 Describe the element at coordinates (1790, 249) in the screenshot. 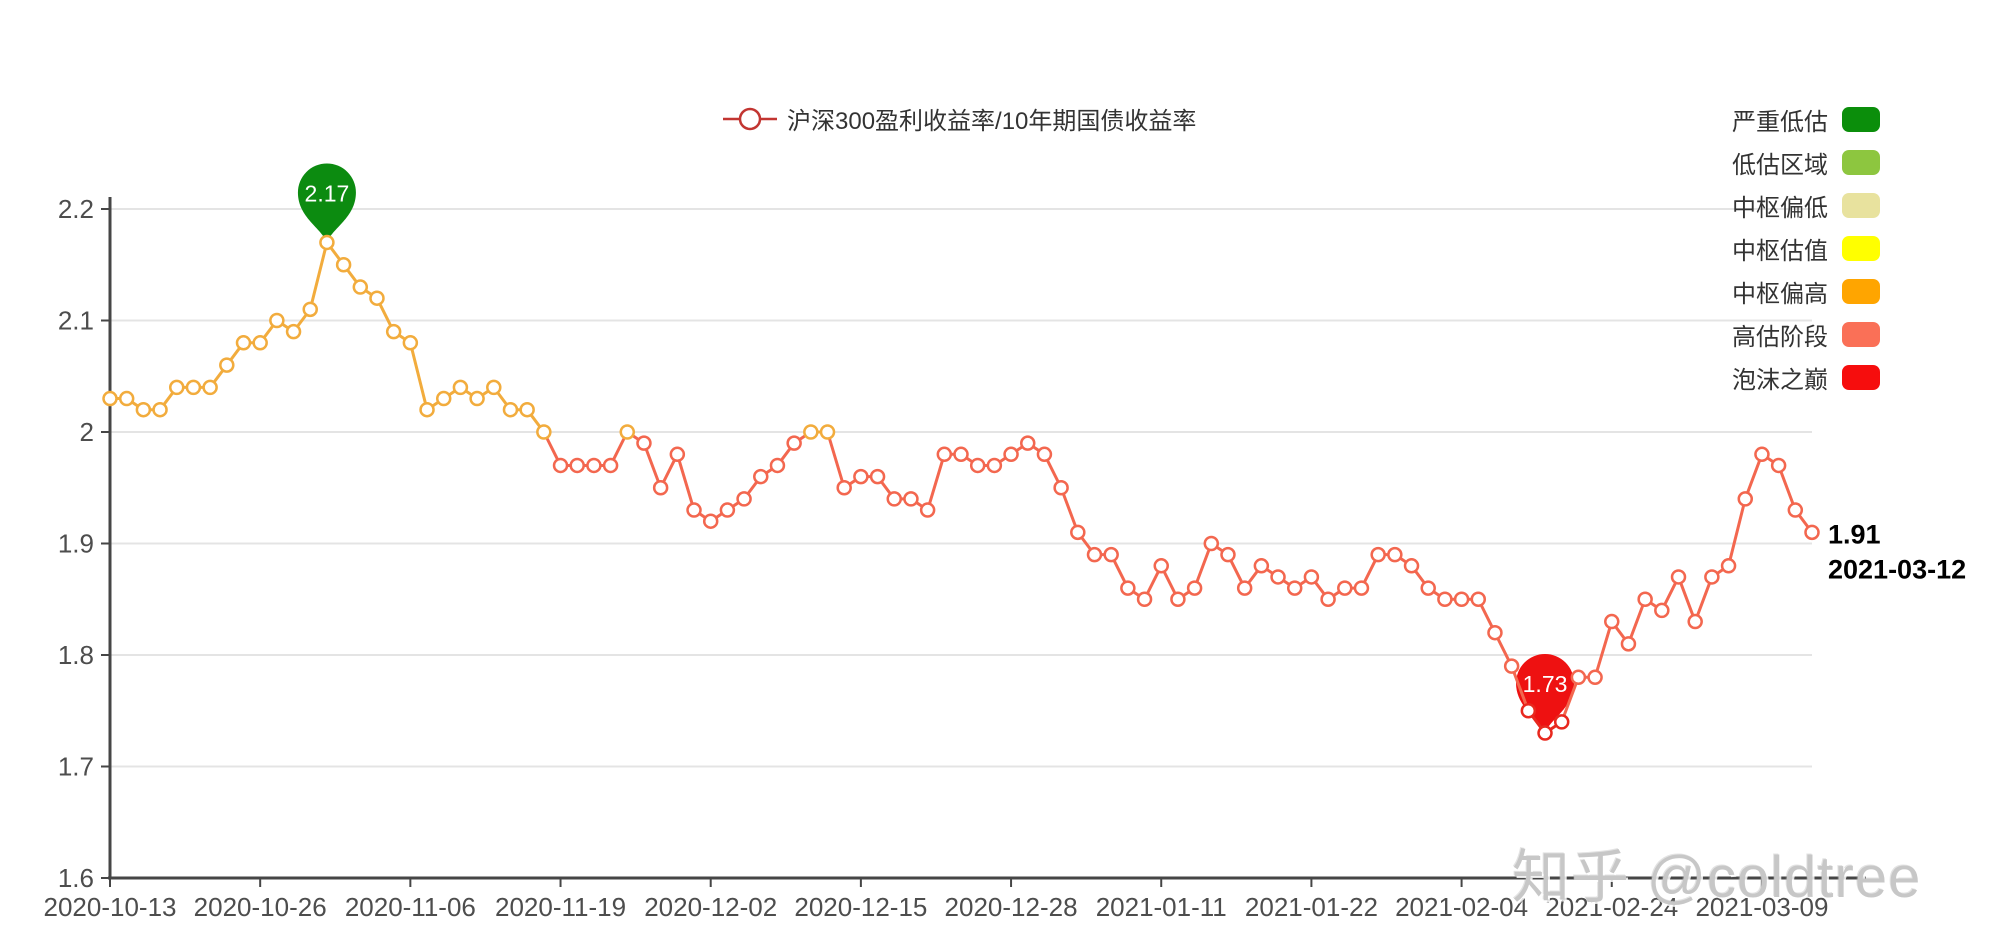

I see `zone-legend-item-4: 中枢估值` at that location.